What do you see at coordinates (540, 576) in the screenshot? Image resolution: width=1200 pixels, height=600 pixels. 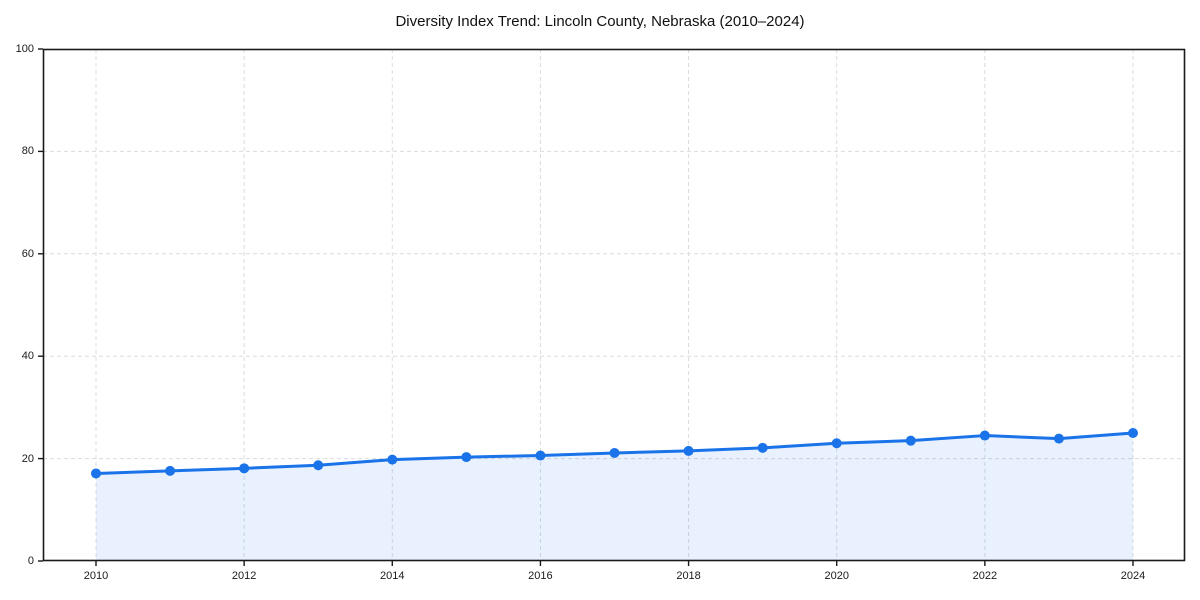 I see `x-tick-label: 2016` at bounding box center [540, 576].